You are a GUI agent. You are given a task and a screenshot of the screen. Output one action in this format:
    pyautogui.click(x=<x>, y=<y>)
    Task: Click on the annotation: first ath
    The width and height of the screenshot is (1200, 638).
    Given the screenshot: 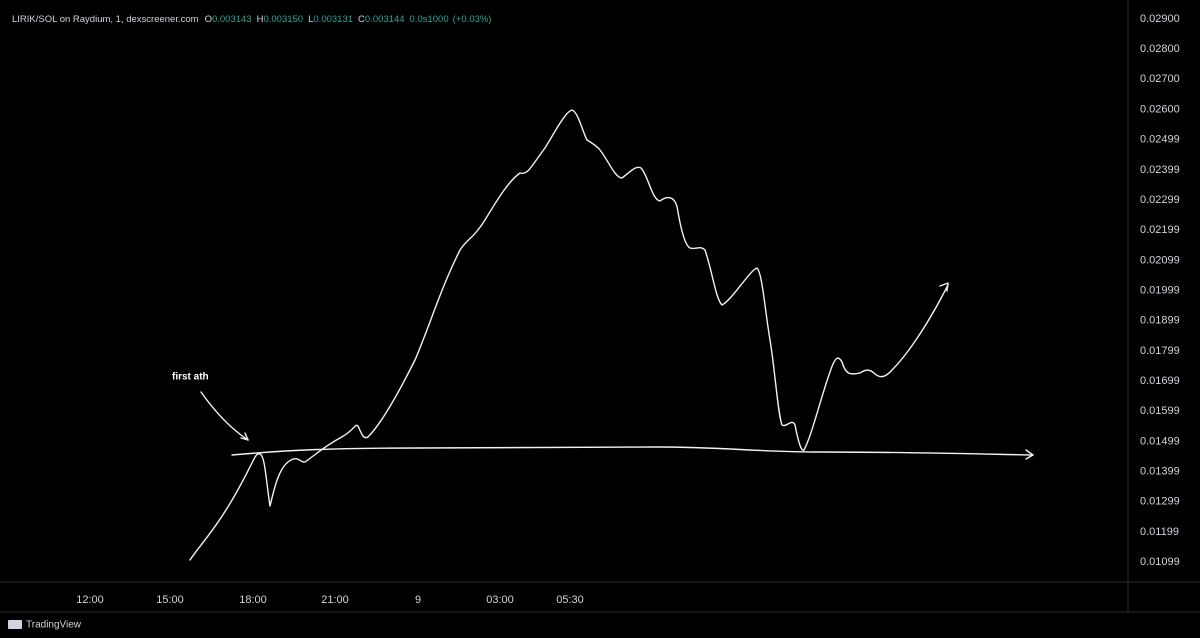 What is the action you would take?
    pyautogui.click(x=190, y=377)
    